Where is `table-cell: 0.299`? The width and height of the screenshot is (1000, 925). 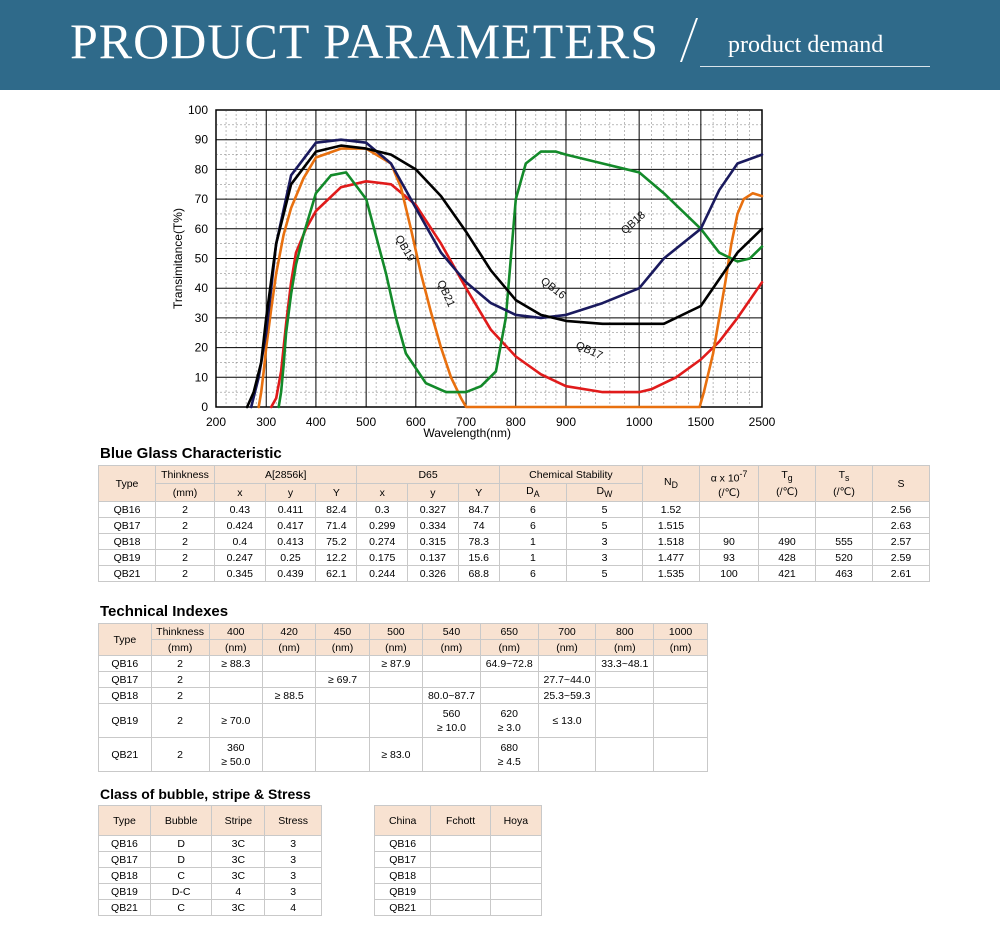 table-cell: 0.299 is located at coordinates (382, 526).